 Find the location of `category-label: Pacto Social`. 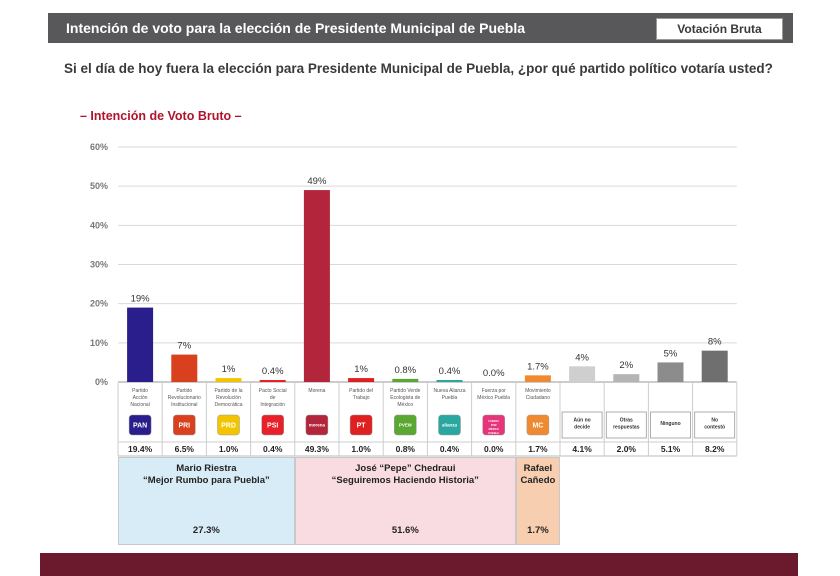

category-label: Pacto Social is located at coordinates (273, 391).